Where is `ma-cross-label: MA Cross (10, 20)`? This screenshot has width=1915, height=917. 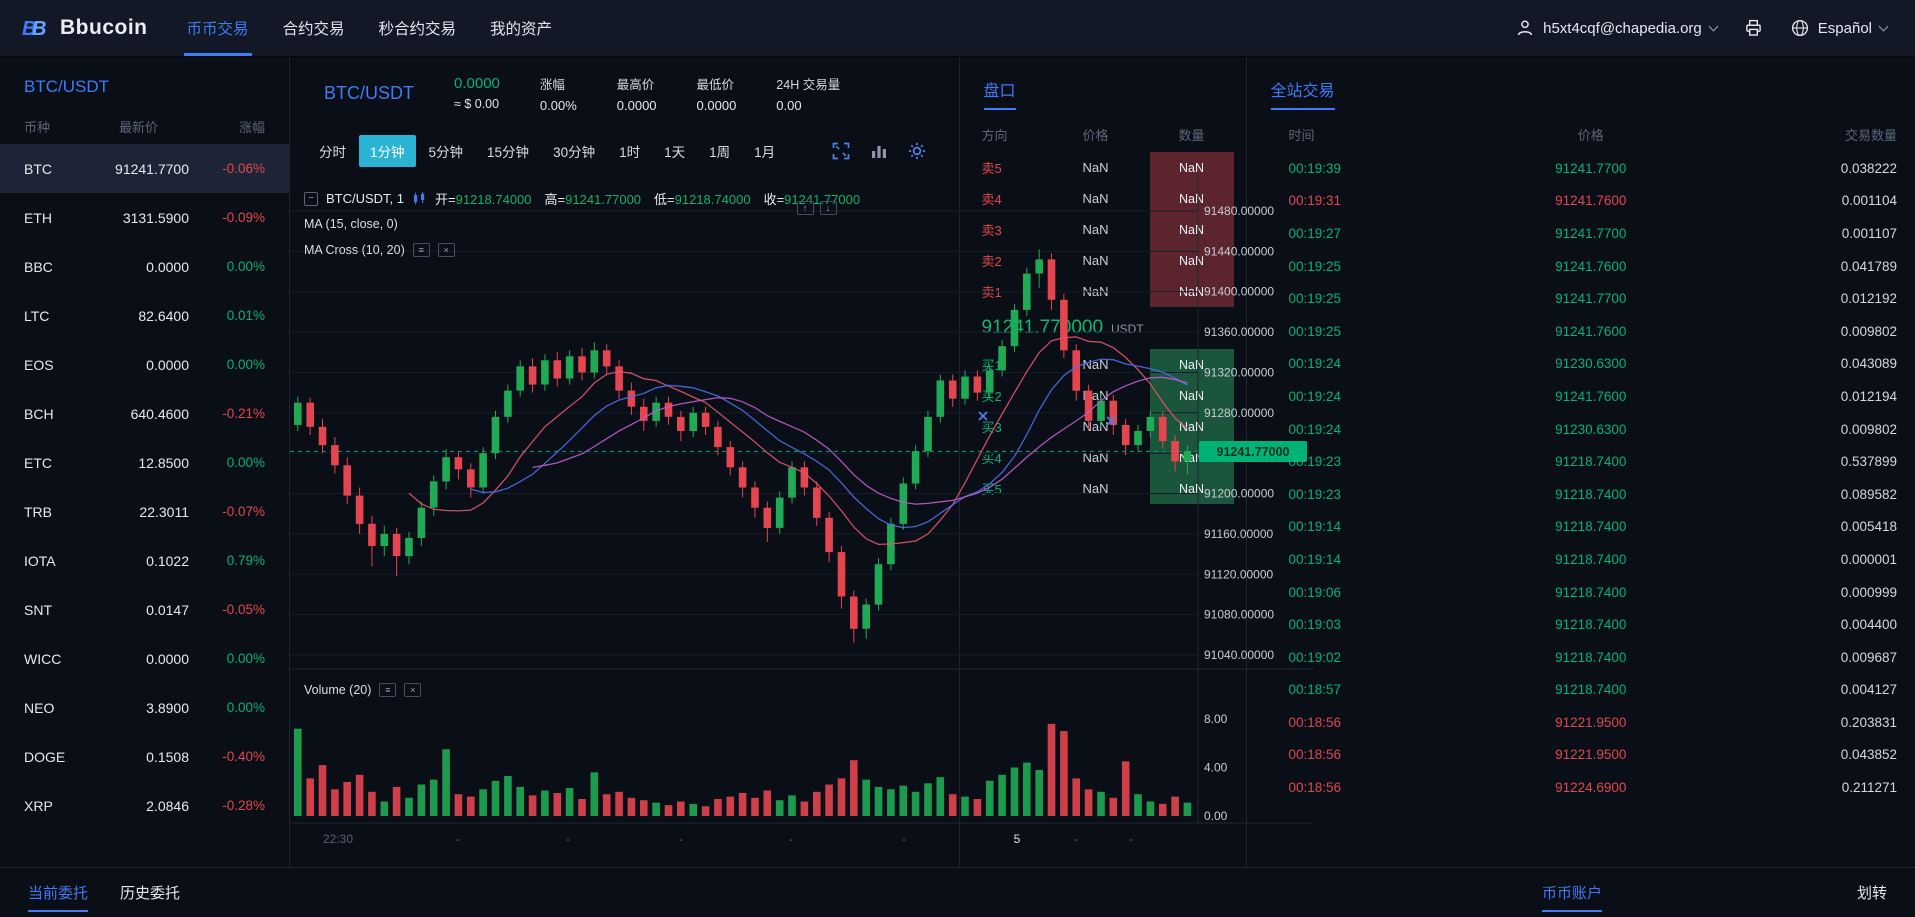
ma-cross-label: MA Cross (10, 20) is located at coordinates (354, 250).